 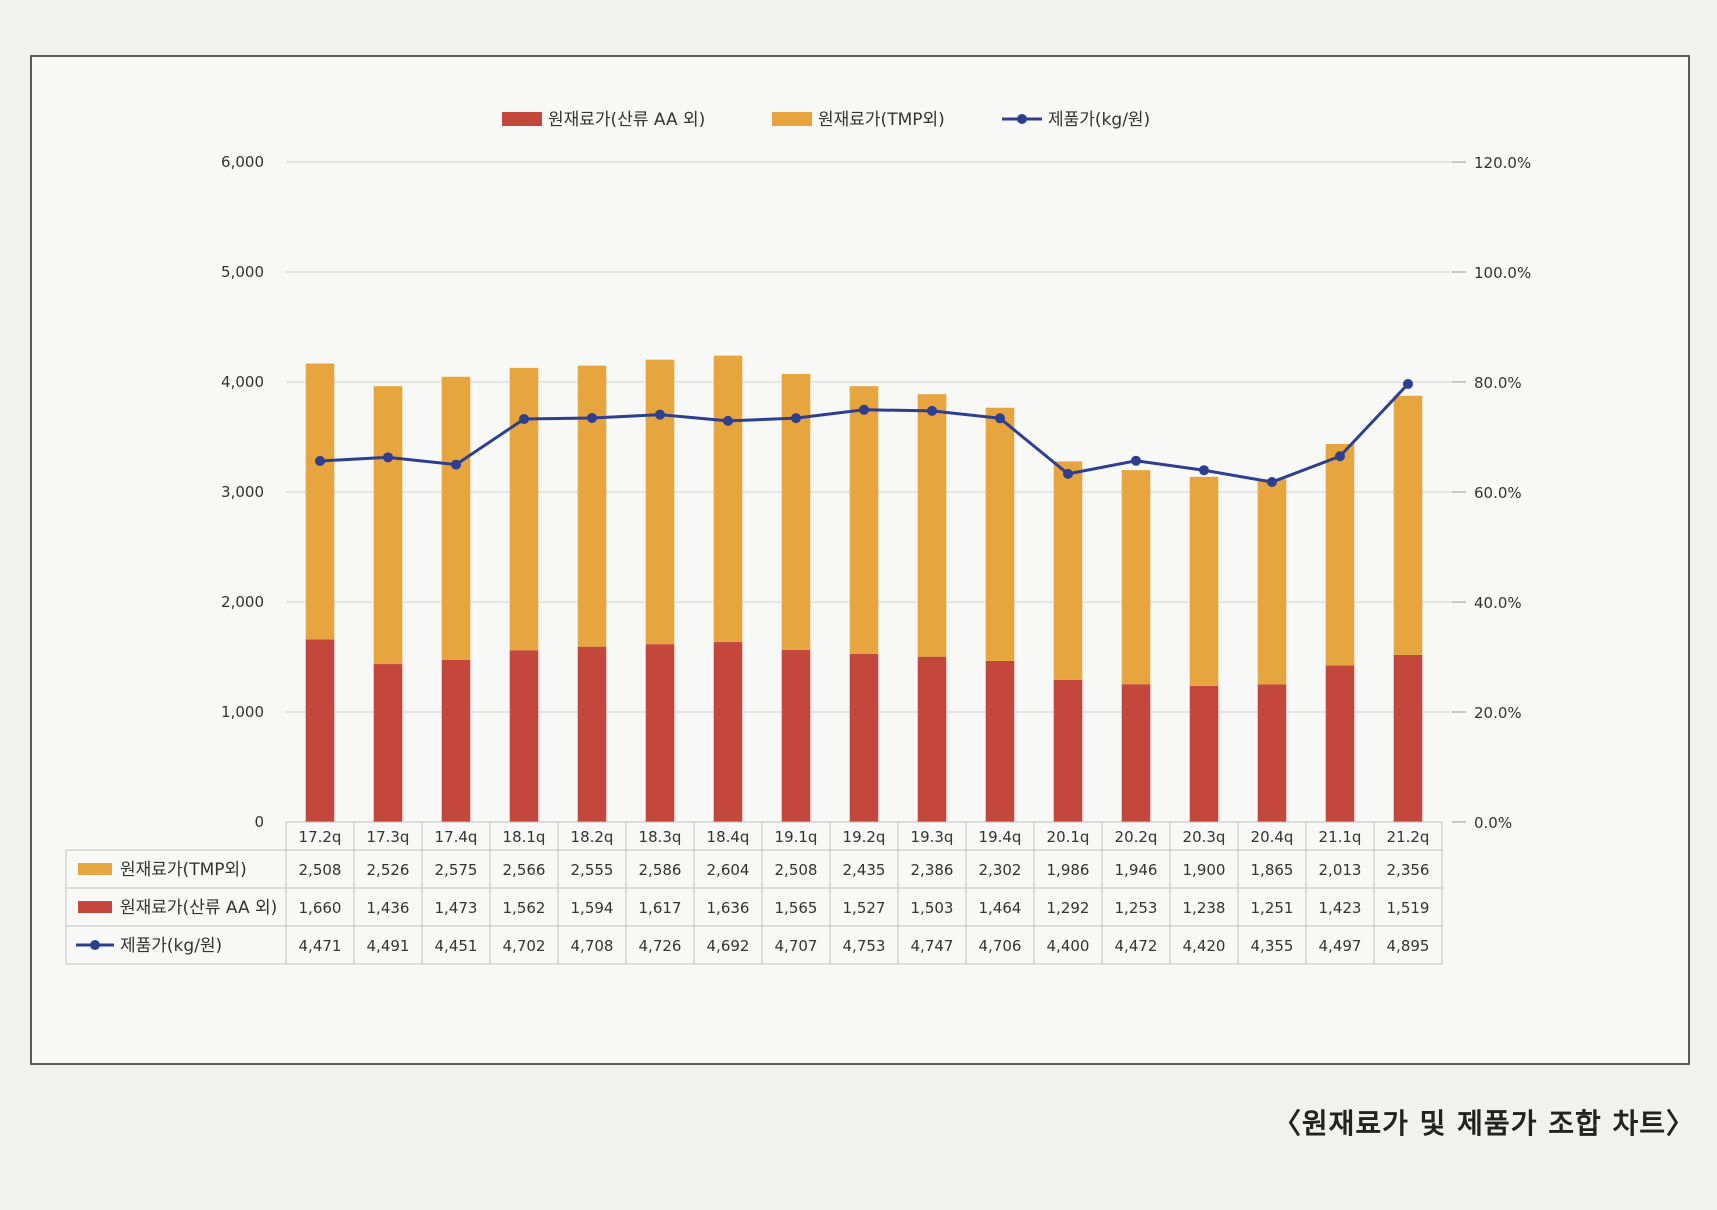 What do you see at coordinates (728, 946) in the screenshot?
I see `table-cell-value: 4,692` at bounding box center [728, 946].